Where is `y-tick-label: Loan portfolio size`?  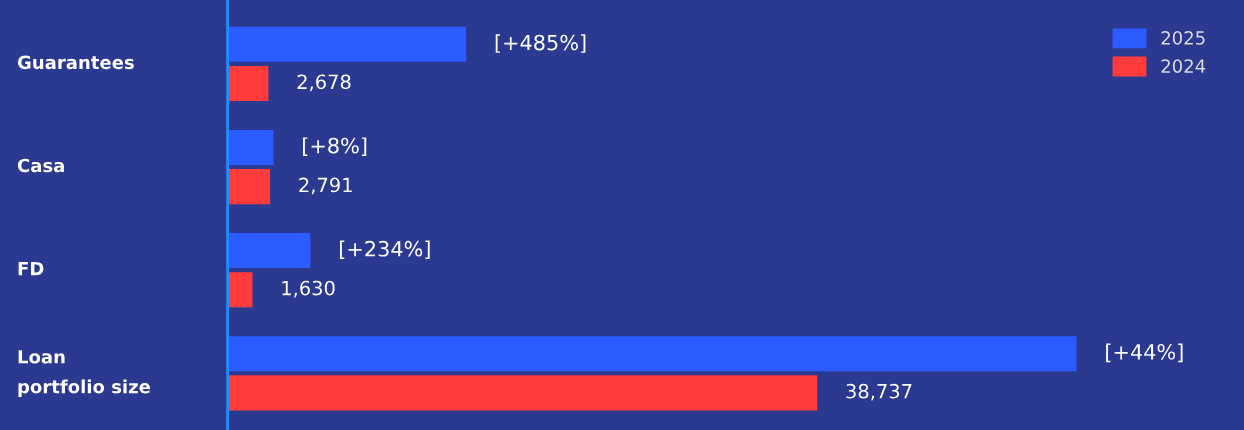 y-tick-label: Loan portfolio size is located at coordinates (84, 373).